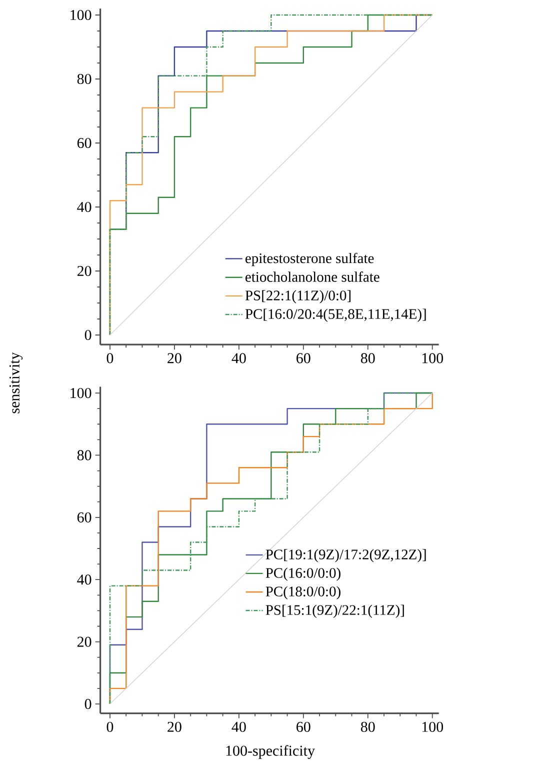 This screenshot has height=767, width=557. Describe the element at coordinates (335, 315) in the screenshot. I see `legend-label: PC[16:0/20:4(5E,8E,11E,14E)]` at that location.